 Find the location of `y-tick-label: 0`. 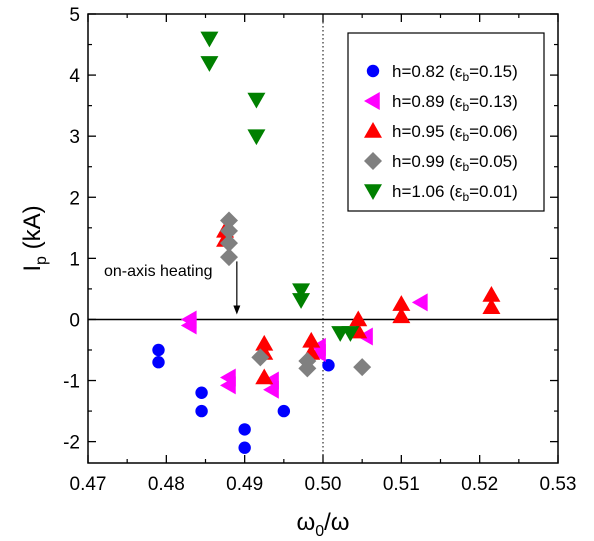

y-tick-label: 0 is located at coordinates (74, 320).